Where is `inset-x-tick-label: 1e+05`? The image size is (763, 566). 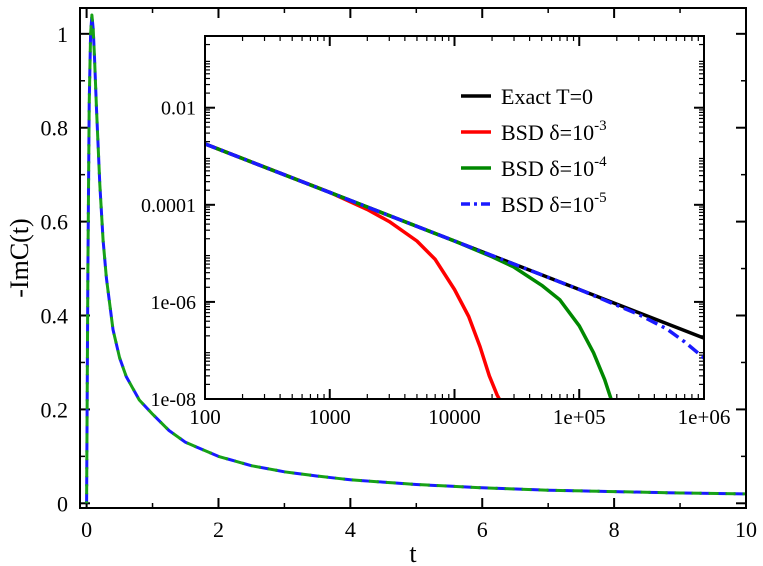 inset-x-tick-label: 1e+05 is located at coordinates (579, 417).